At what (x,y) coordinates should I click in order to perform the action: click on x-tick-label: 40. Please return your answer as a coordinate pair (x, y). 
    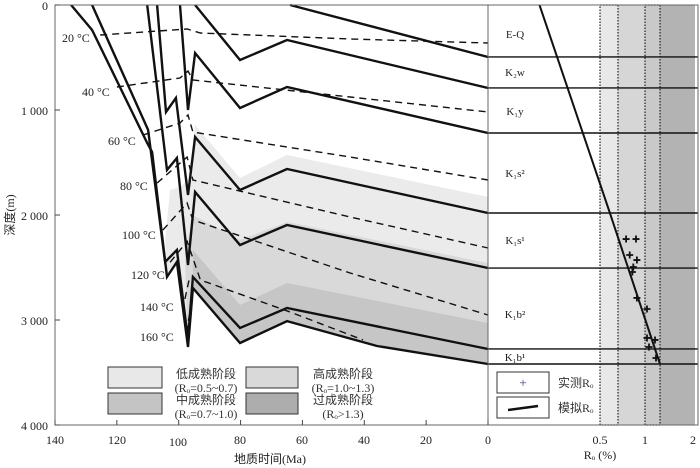
    Looking at the image, I should click on (364, 440).